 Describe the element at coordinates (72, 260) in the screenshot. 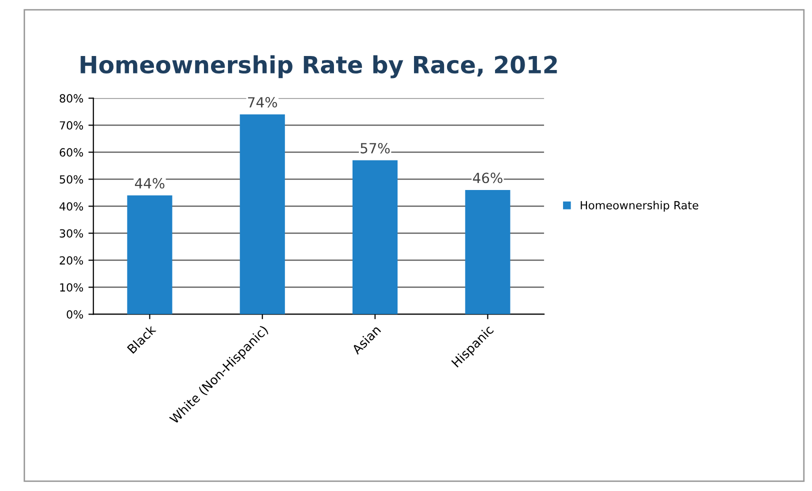

I see `y-tick-label: 20%` at that location.